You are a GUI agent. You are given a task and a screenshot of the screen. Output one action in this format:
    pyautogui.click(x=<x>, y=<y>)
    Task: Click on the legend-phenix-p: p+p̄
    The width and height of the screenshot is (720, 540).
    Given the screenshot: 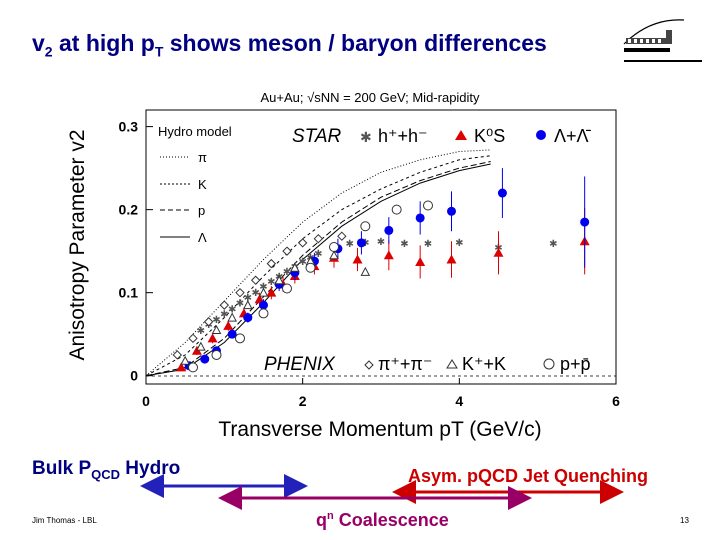 What is the action you would take?
    pyautogui.click(x=575, y=364)
    